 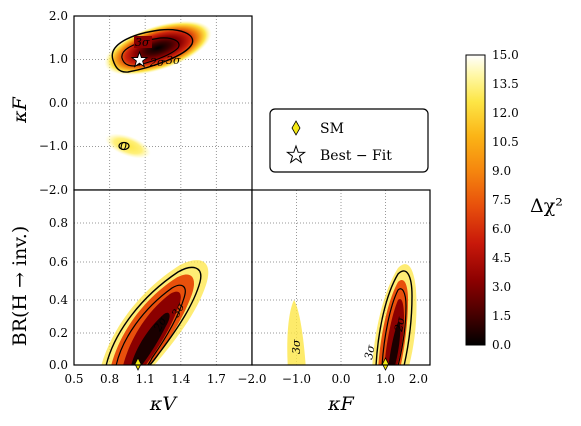 I want to click on yticks-kv-kf: 2.0 1.0 0.0 −1.0 −2.0, so click(x=53, y=103).